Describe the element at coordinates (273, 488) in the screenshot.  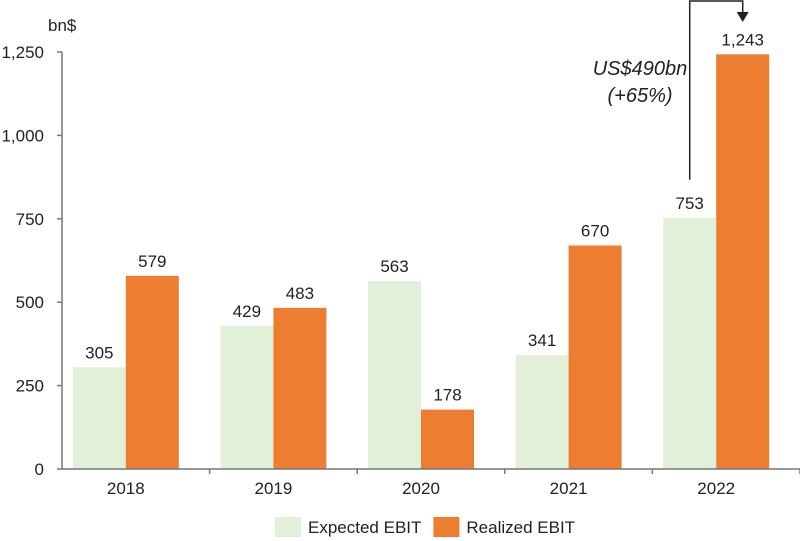
I see `x-tick-label: 2019` at that location.